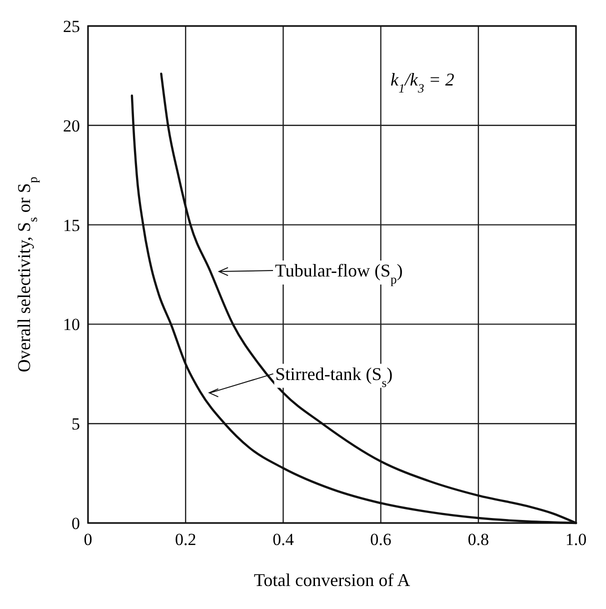 The width and height of the screenshot is (606, 609). I want to click on y-tick-label: 0, so click(76, 523).